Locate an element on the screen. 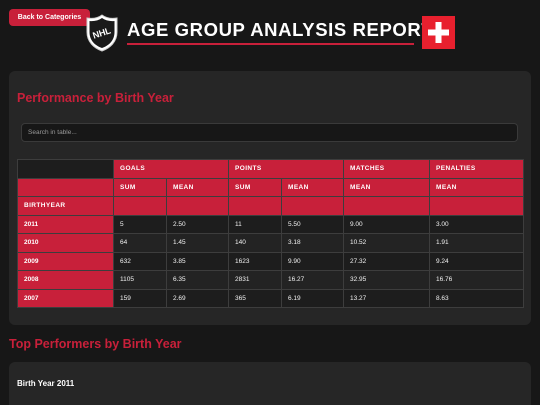  title-underline is located at coordinates (270, 44).